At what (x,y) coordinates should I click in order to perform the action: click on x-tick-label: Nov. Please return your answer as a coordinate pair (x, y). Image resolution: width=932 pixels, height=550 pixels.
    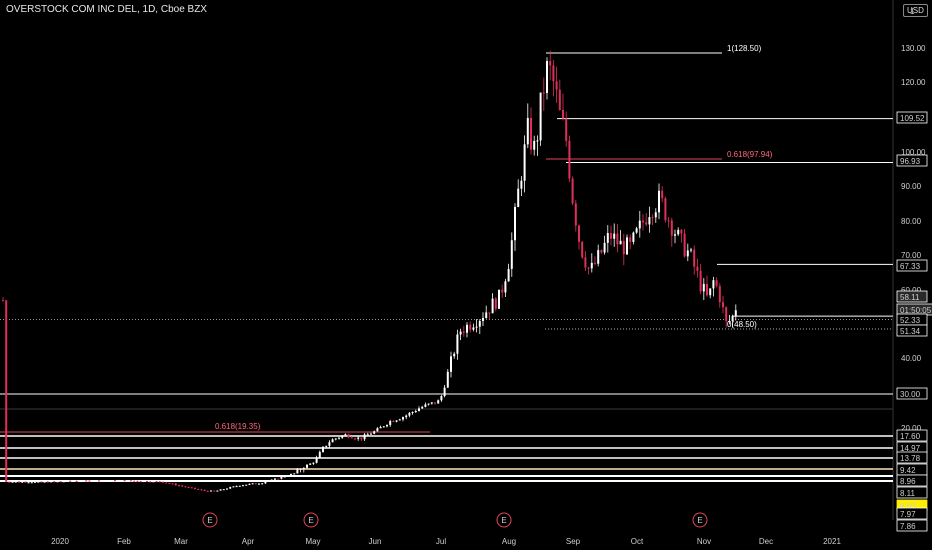
    Looking at the image, I should click on (704, 541).